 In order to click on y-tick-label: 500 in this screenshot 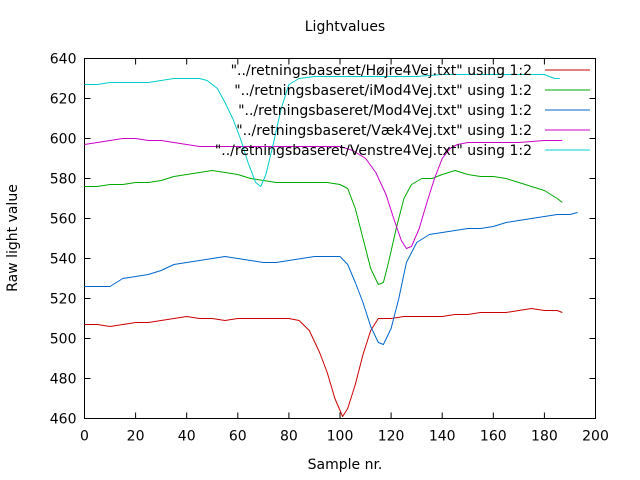, I will do `click(63, 340)`.